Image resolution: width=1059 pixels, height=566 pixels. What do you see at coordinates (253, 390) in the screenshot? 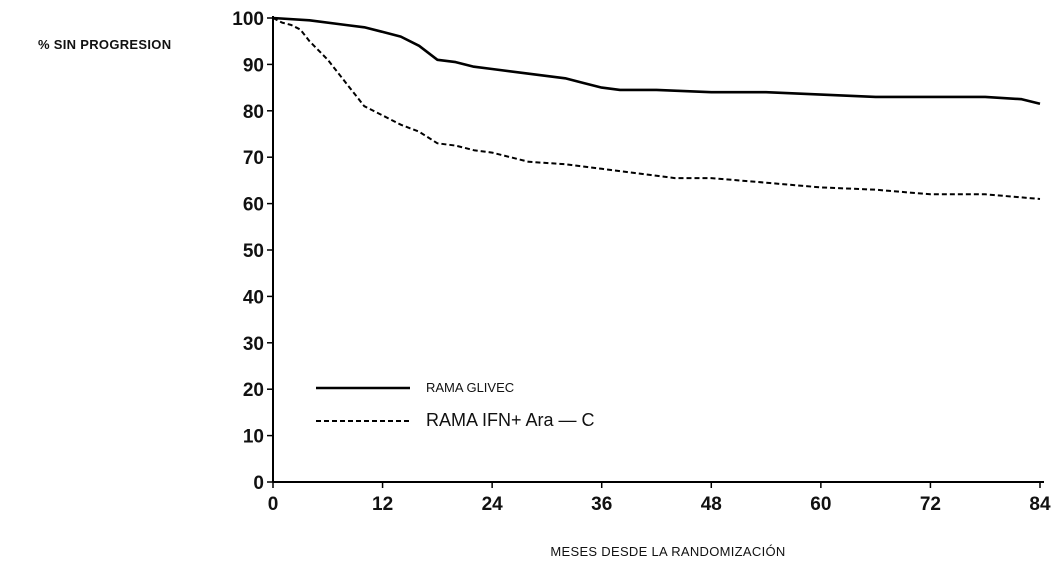
I see `y-tick-label: 20` at bounding box center [253, 390].